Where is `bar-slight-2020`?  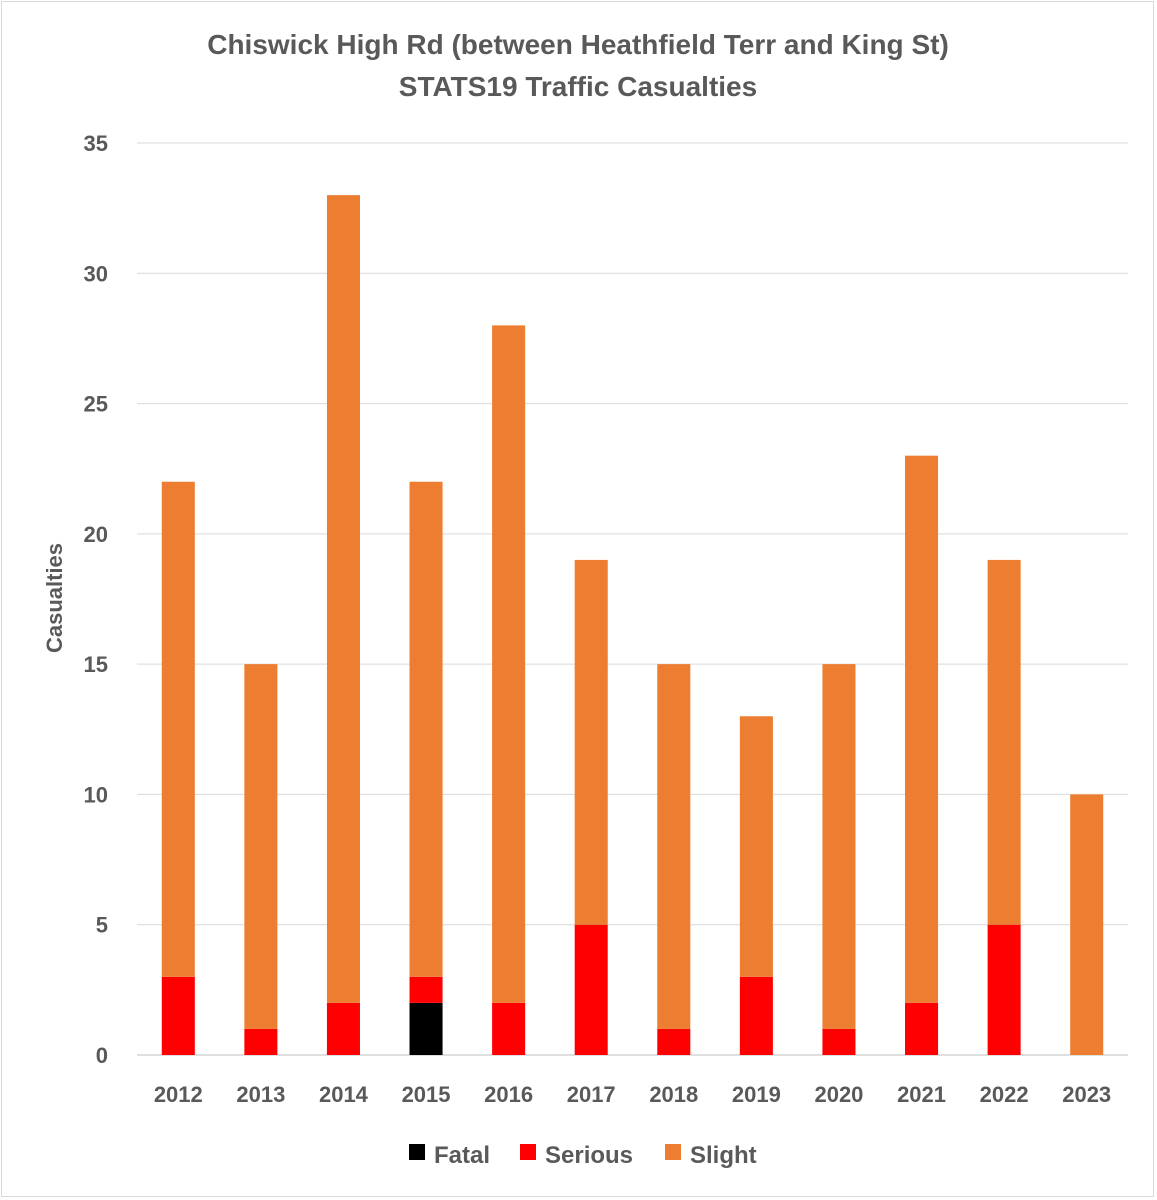
bar-slight-2020 is located at coordinates (839, 846).